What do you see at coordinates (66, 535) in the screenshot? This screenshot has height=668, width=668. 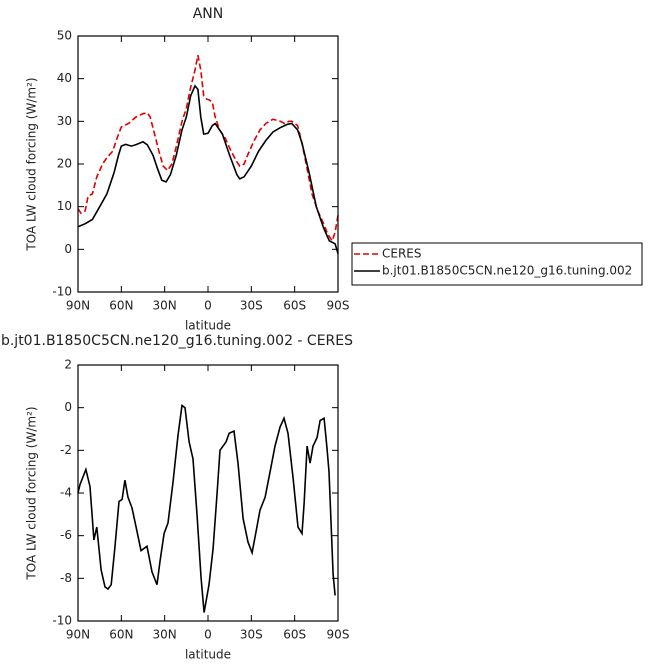 I see `y-tick-label: -6` at bounding box center [66, 535].